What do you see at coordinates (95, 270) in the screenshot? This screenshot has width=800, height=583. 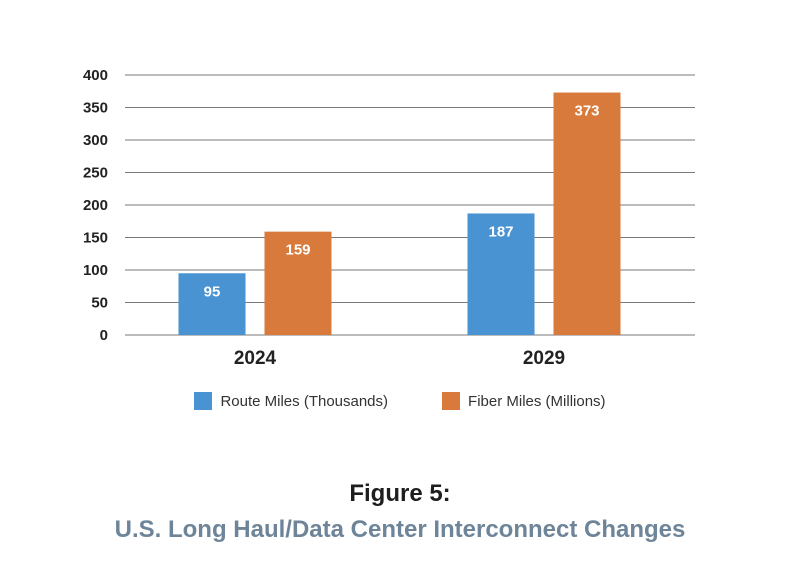 I see `y-tick-label-100: 100` at bounding box center [95, 270].